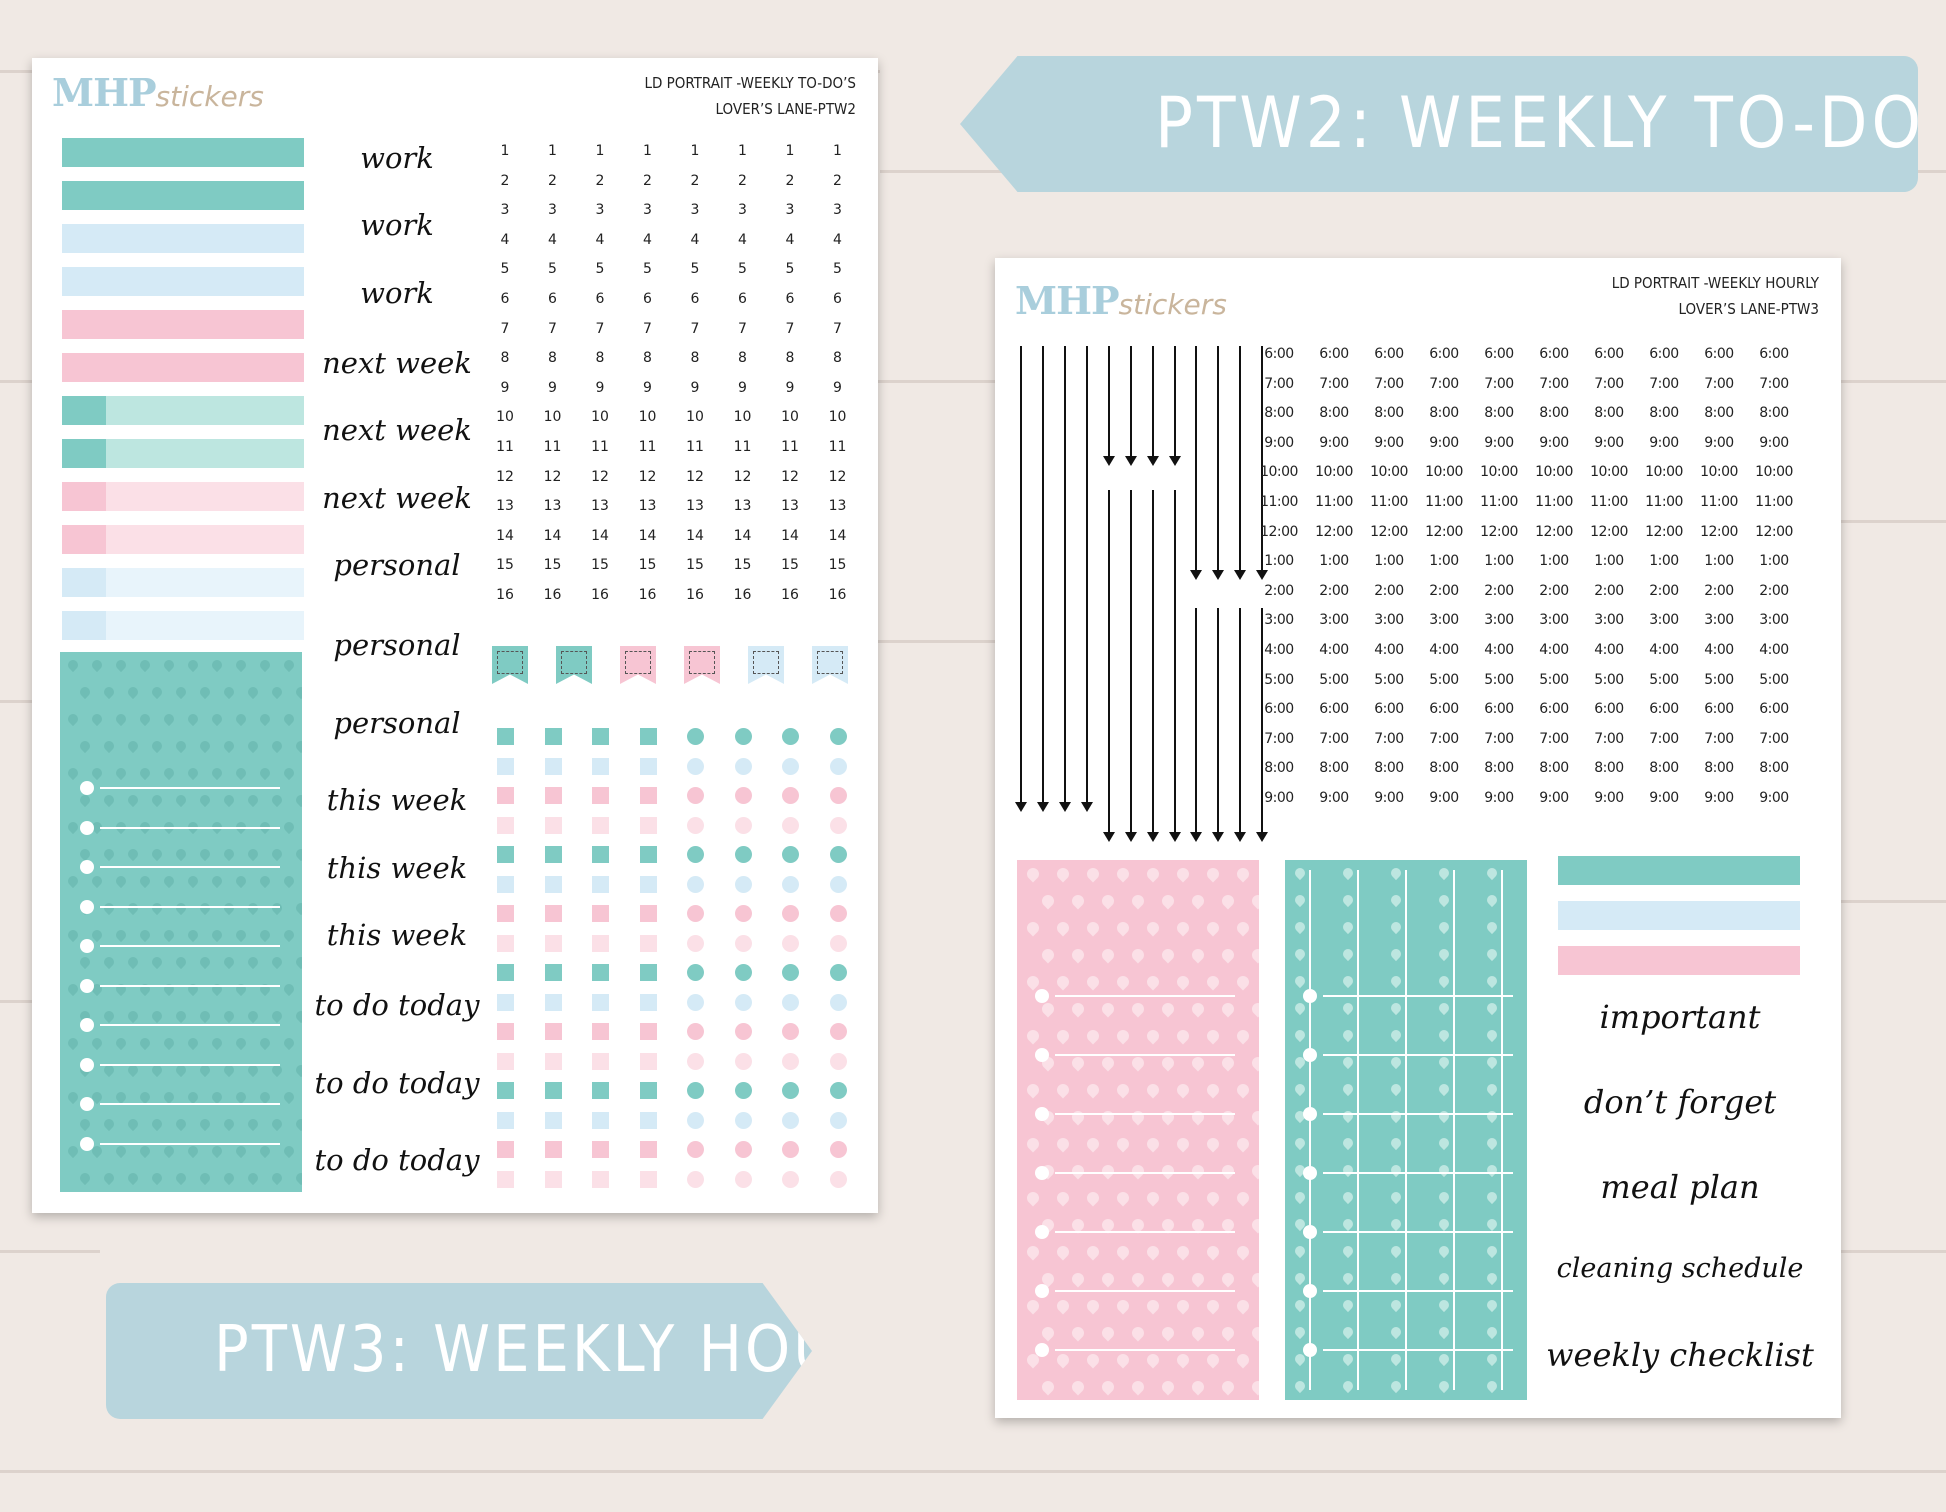  I want to click on word-label: work, so click(397, 293).